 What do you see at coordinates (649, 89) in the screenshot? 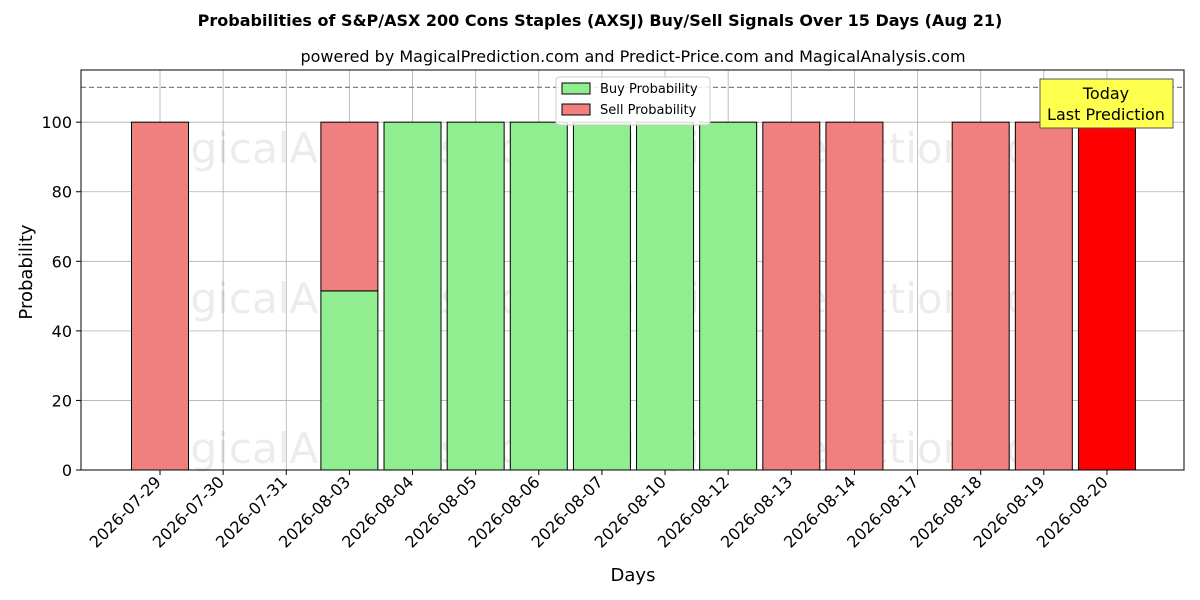
I see `legend-label-buy: Buy Probability` at bounding box center [649, 89].